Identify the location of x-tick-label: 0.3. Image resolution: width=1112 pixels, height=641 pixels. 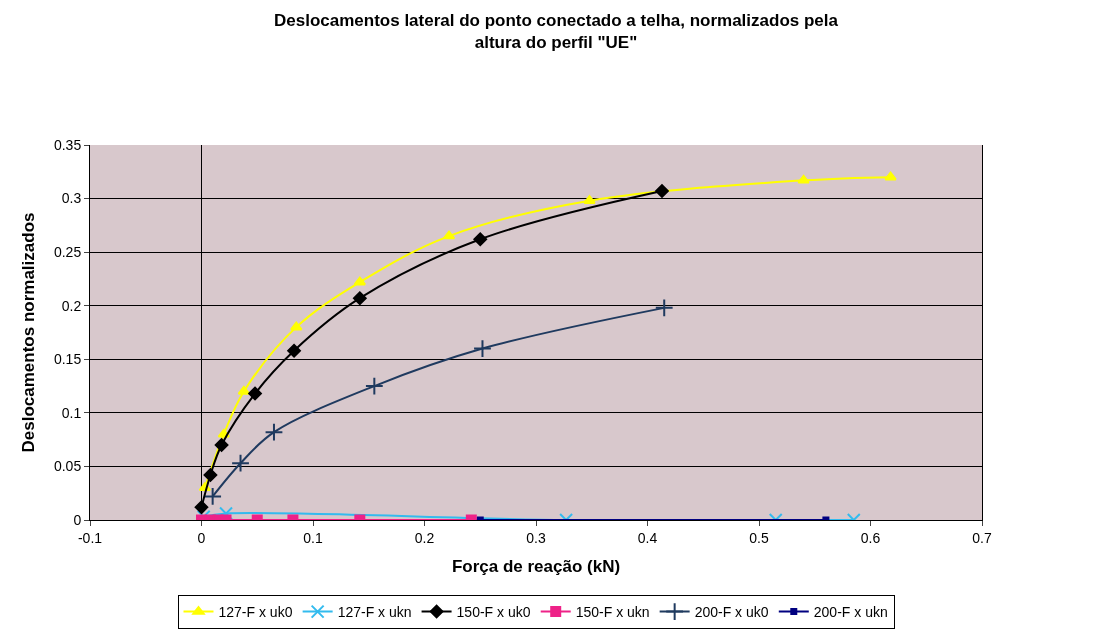
(536, 537).